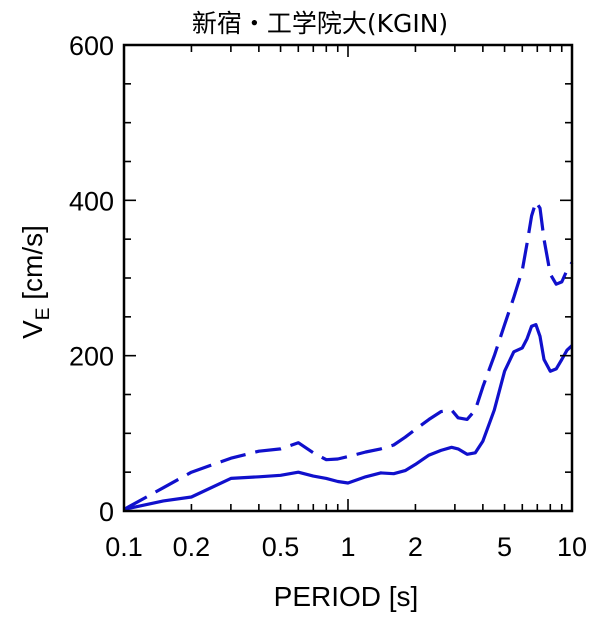  I want to click on x-tick-label: 0.1, so click(124, 547).